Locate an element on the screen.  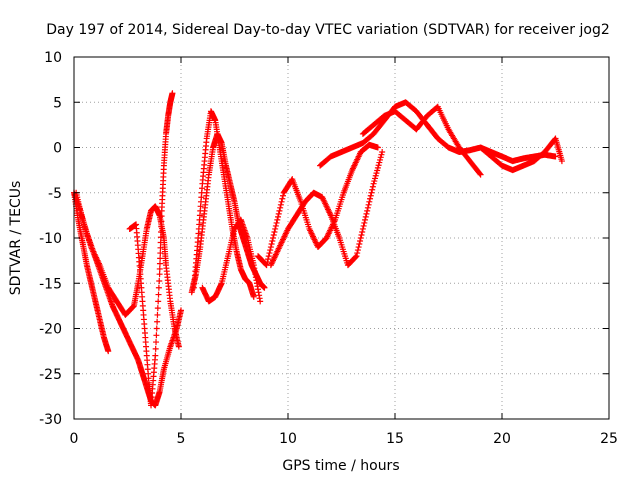
x-tick-label: 5 is located at coordinates (181, 439).